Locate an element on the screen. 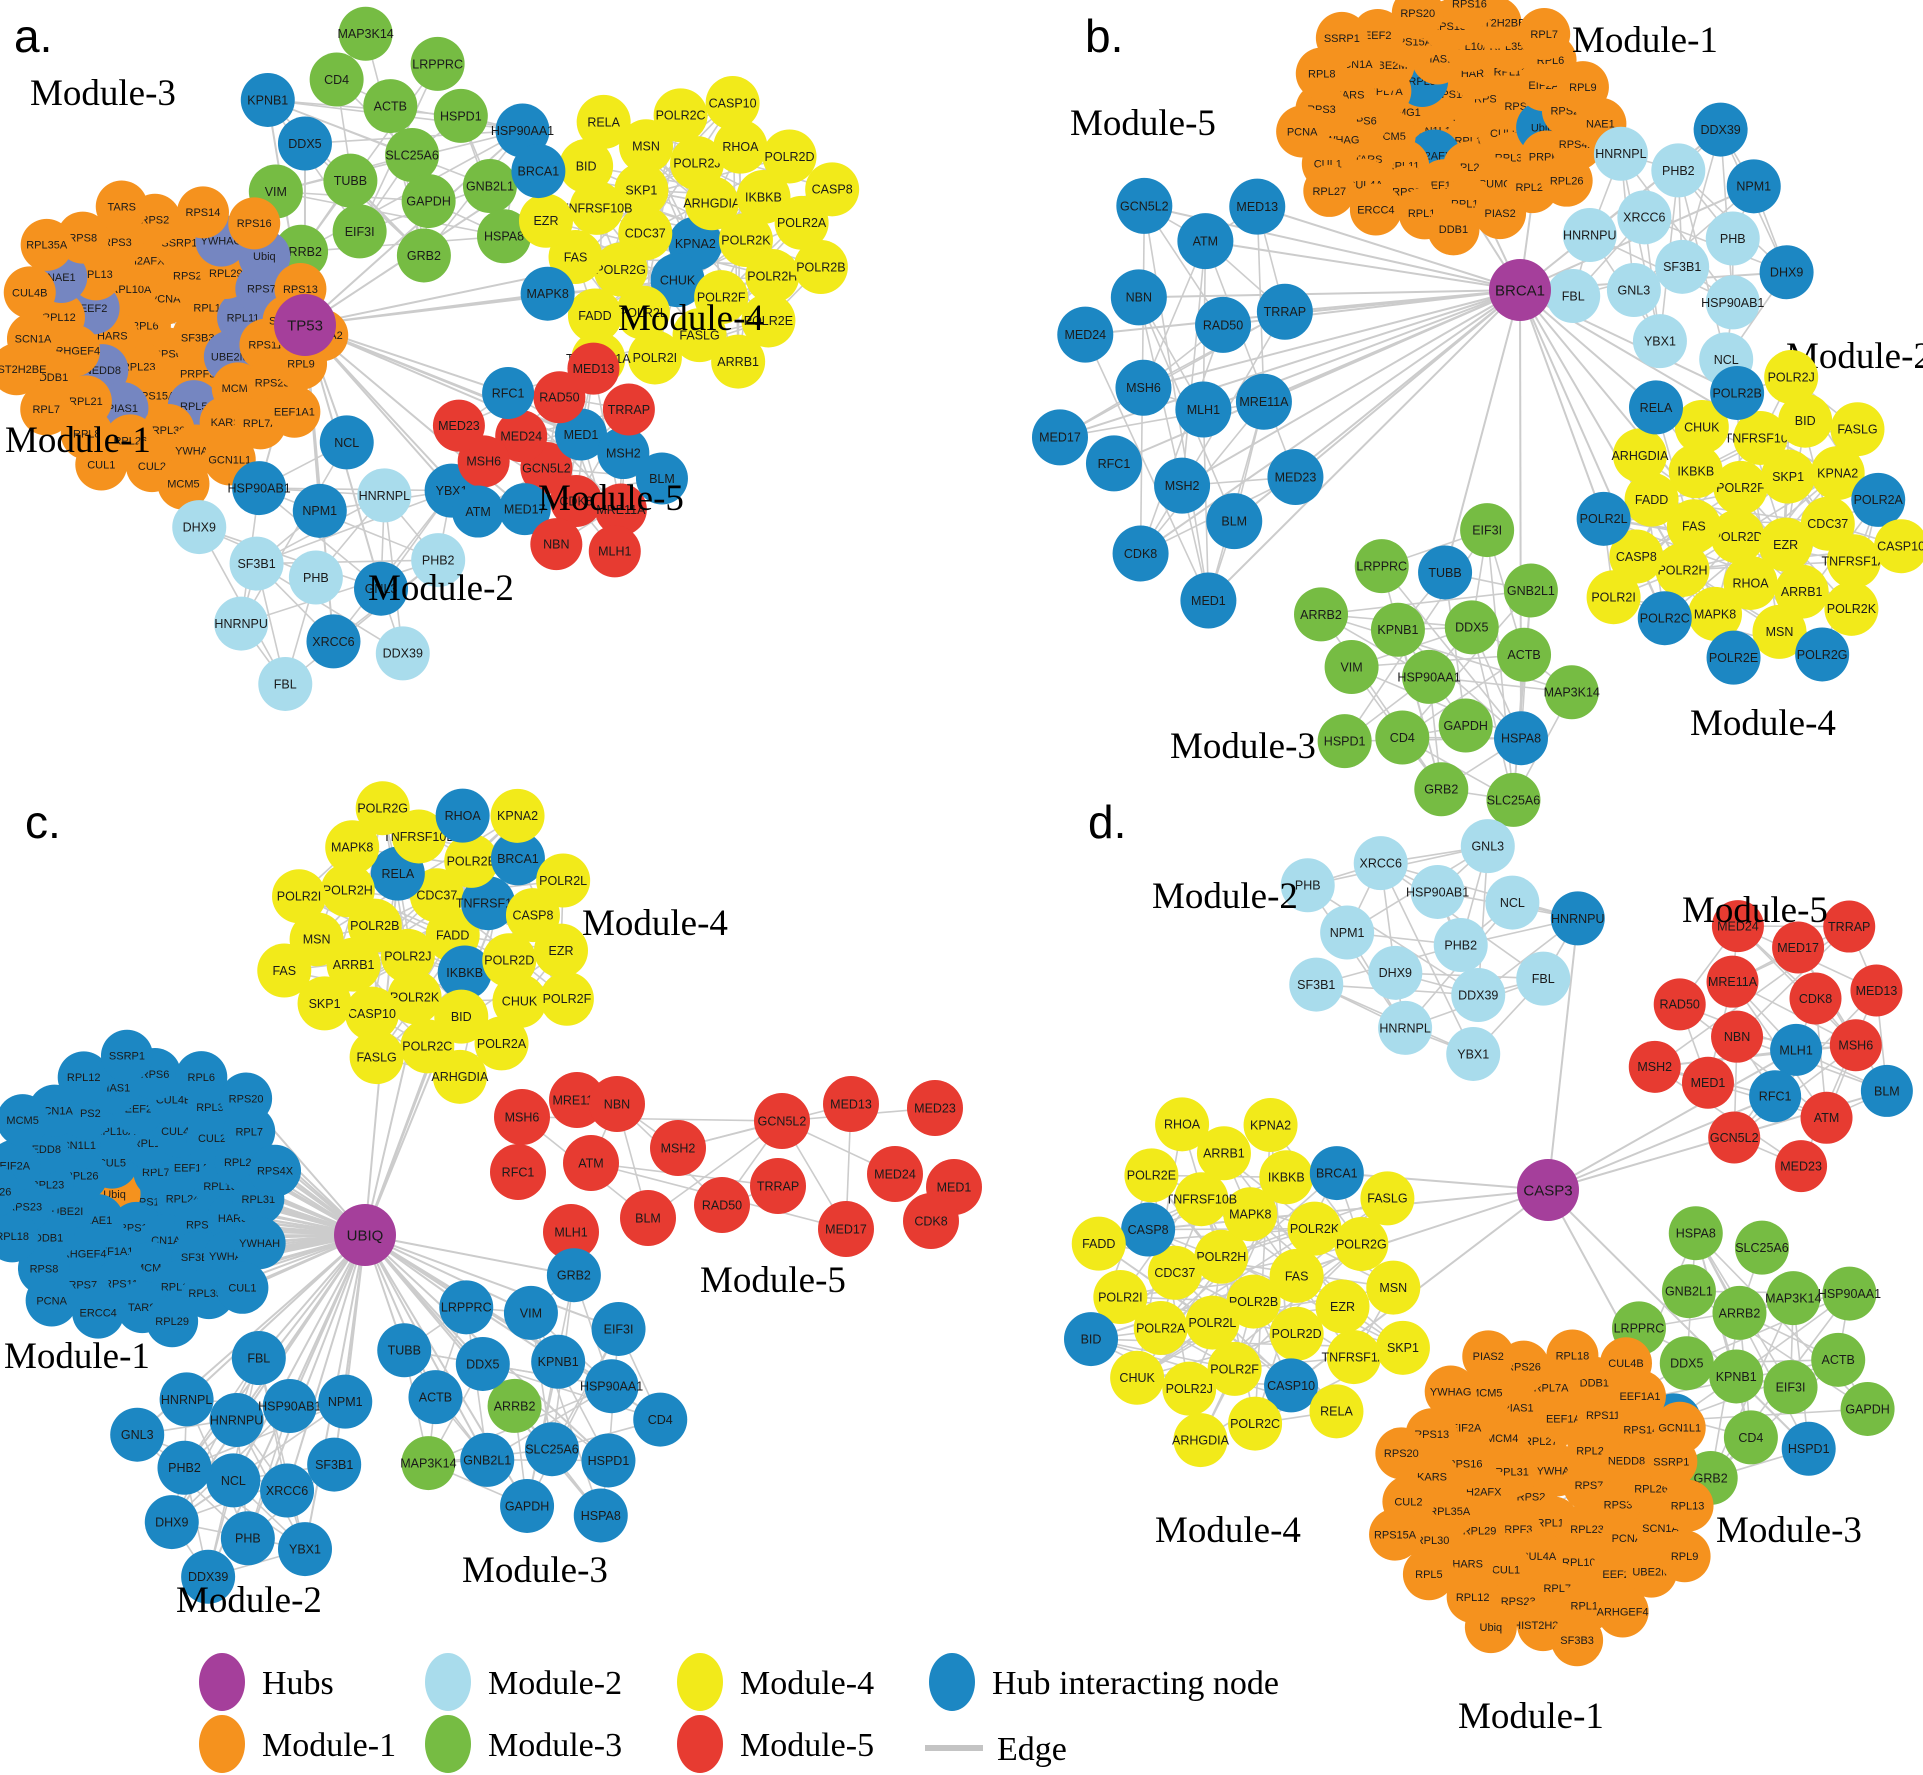 The width and height of the screenshot is (1923, 1775). node-RPS20 is located at coordinates (246, 1098).